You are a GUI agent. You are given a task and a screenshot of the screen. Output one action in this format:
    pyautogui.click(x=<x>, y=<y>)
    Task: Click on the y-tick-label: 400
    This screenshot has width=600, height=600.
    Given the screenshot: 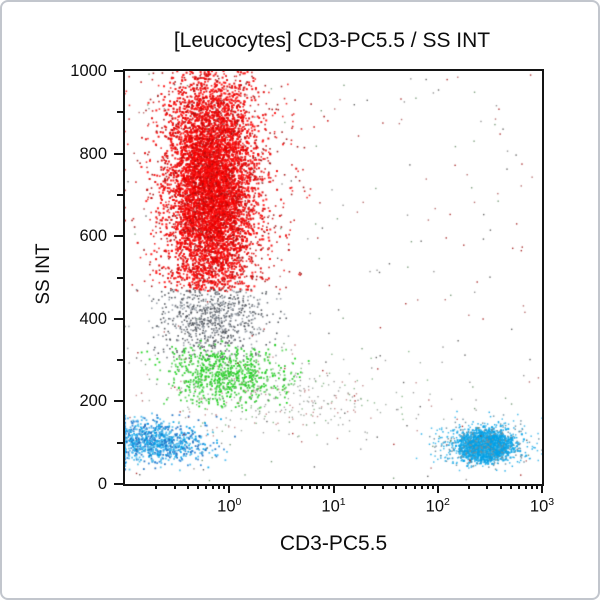 What is the action you would take?
    pyautogui.click(x=93, y=318)
    